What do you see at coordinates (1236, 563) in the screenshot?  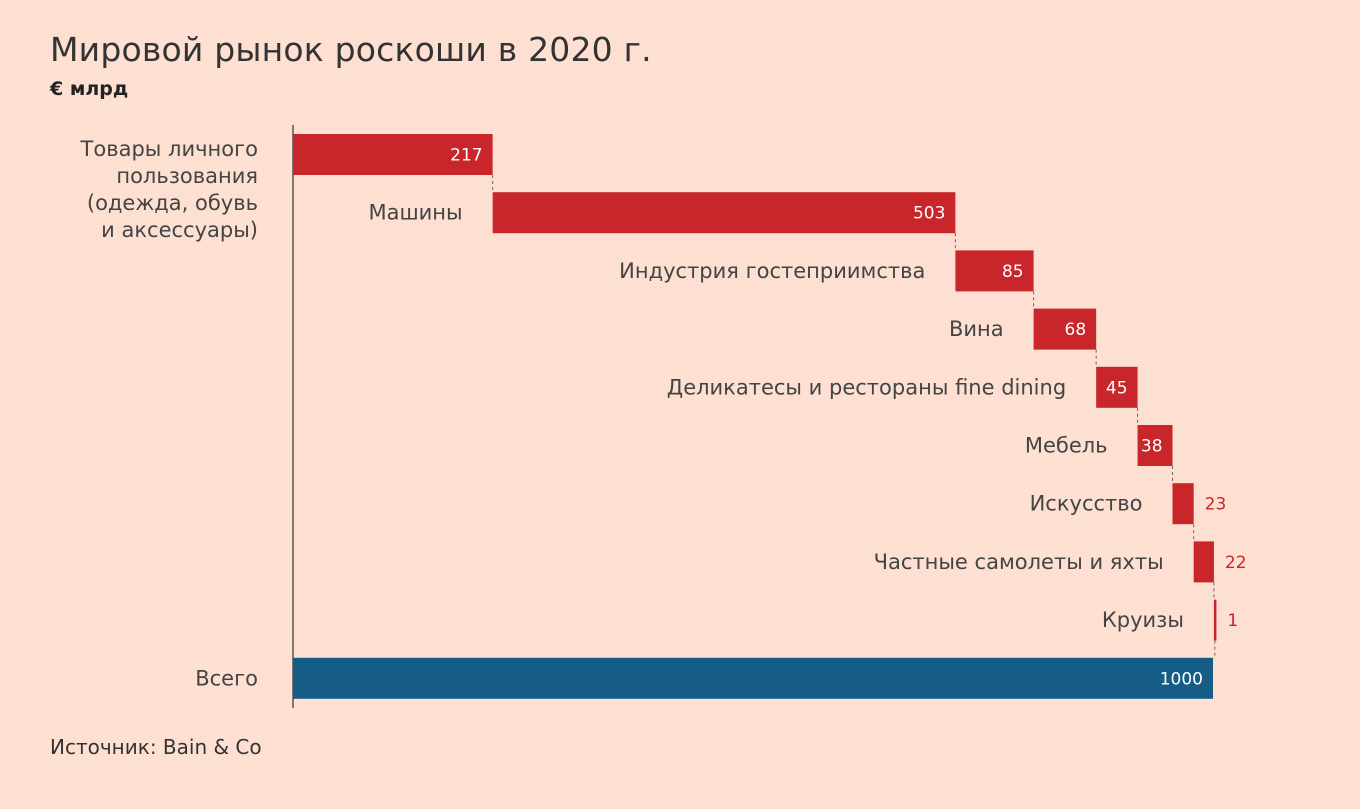 I see `value-label-row-7: 22` at bounding box center [1236, 563].